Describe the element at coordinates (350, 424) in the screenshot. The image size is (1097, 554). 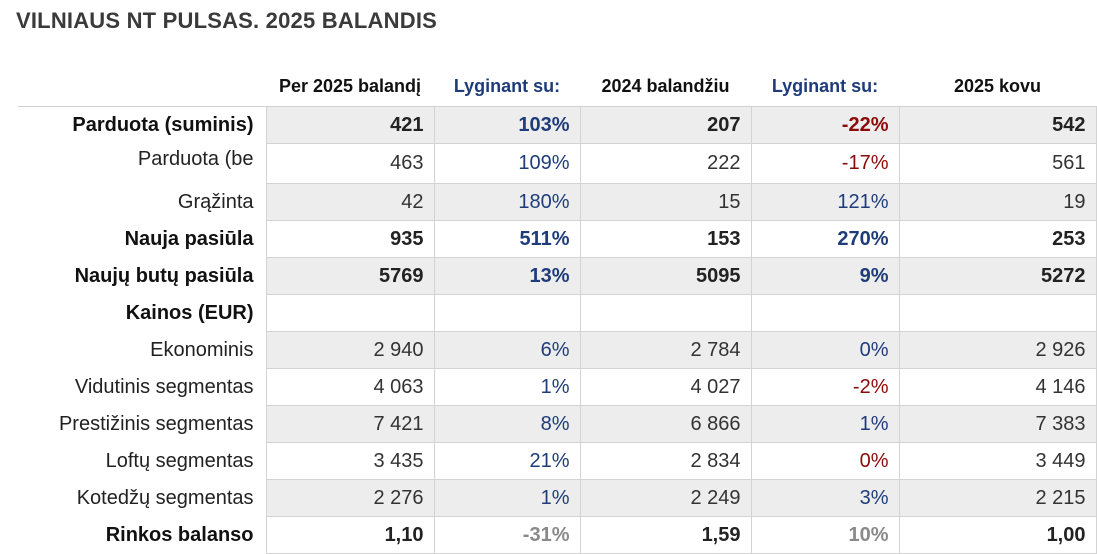
I see `table-cell: 7 421` at that location.